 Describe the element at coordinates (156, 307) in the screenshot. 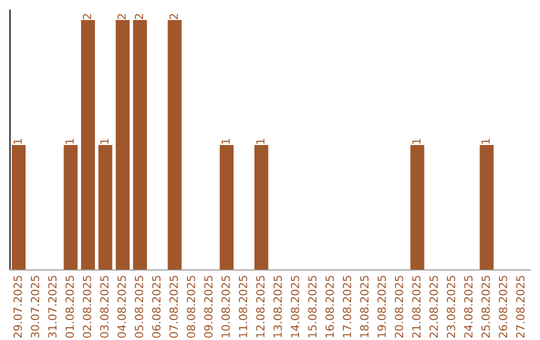

I see `x-tick-label: 06.08.2025` at that location.